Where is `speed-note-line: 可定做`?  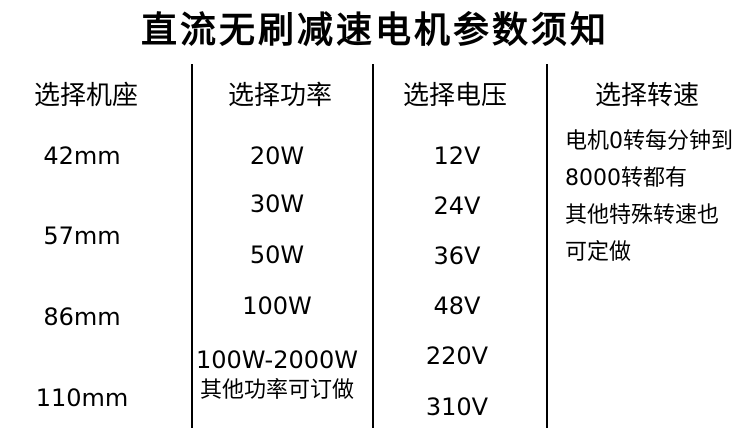 speed-note-line: 可定做 is located at coordinates (598, 252).